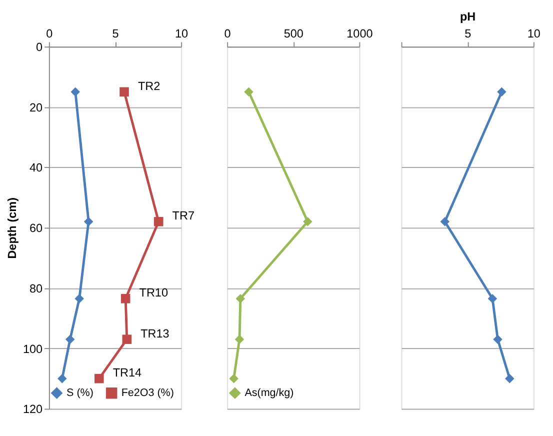 This screenshot has height=436, width=553. What do you see at coordinates (80, 393) in the screenshot?
I see `legend-label: S (%)` at bounding box center [80, 393].